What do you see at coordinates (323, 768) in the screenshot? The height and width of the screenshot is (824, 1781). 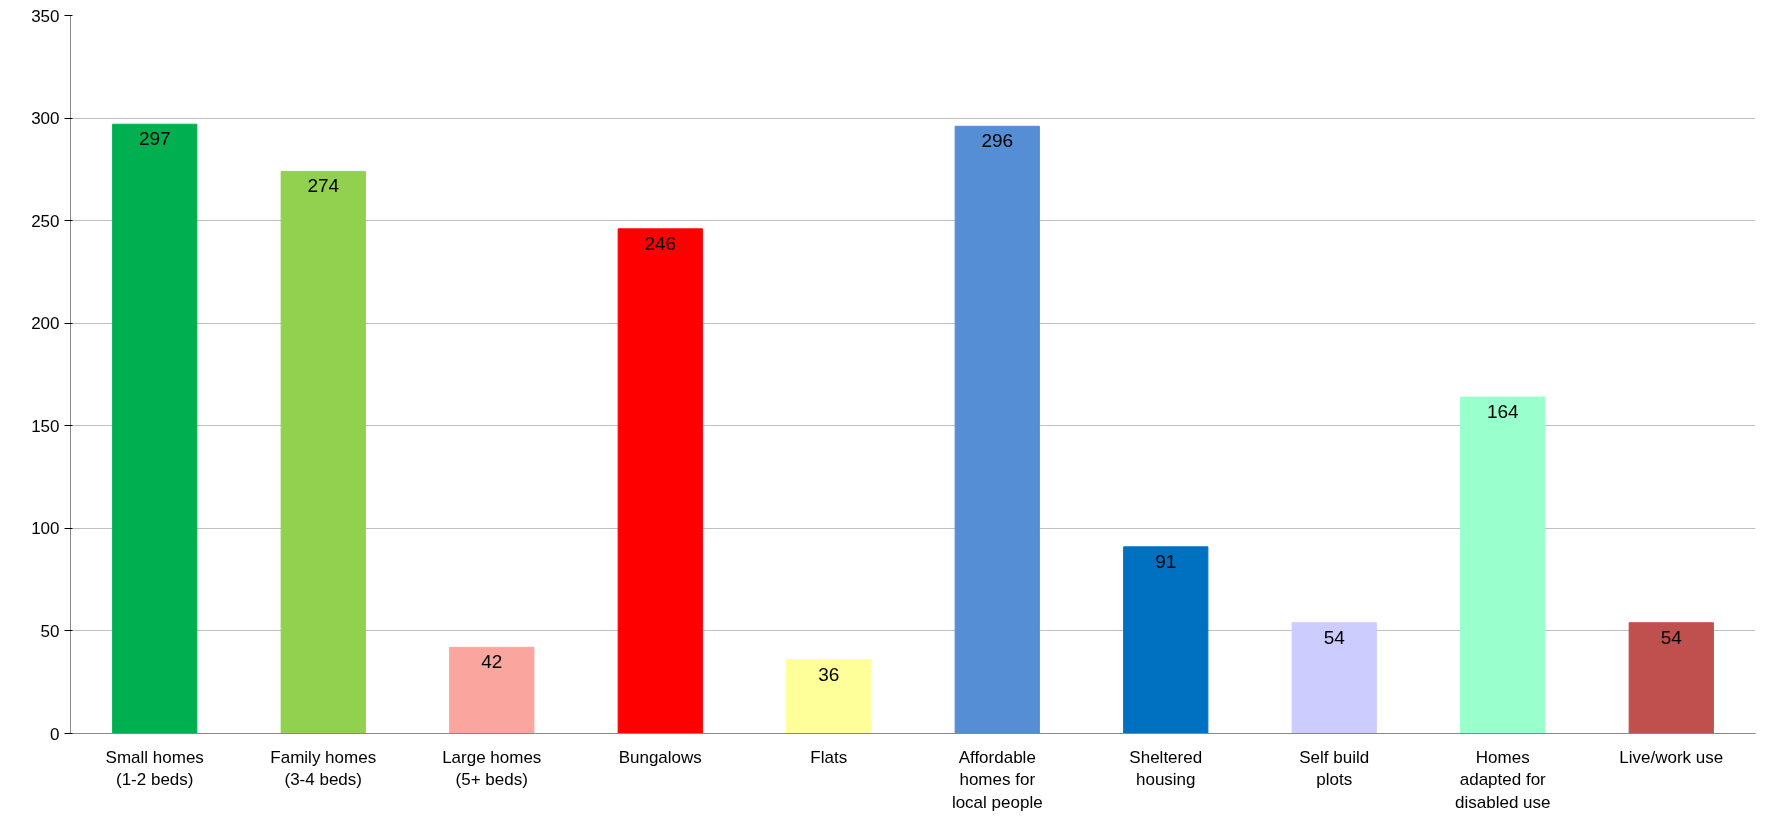 I see `x-tick-label: Family homes (3-4 beds)` at bounding box center [323, 768].